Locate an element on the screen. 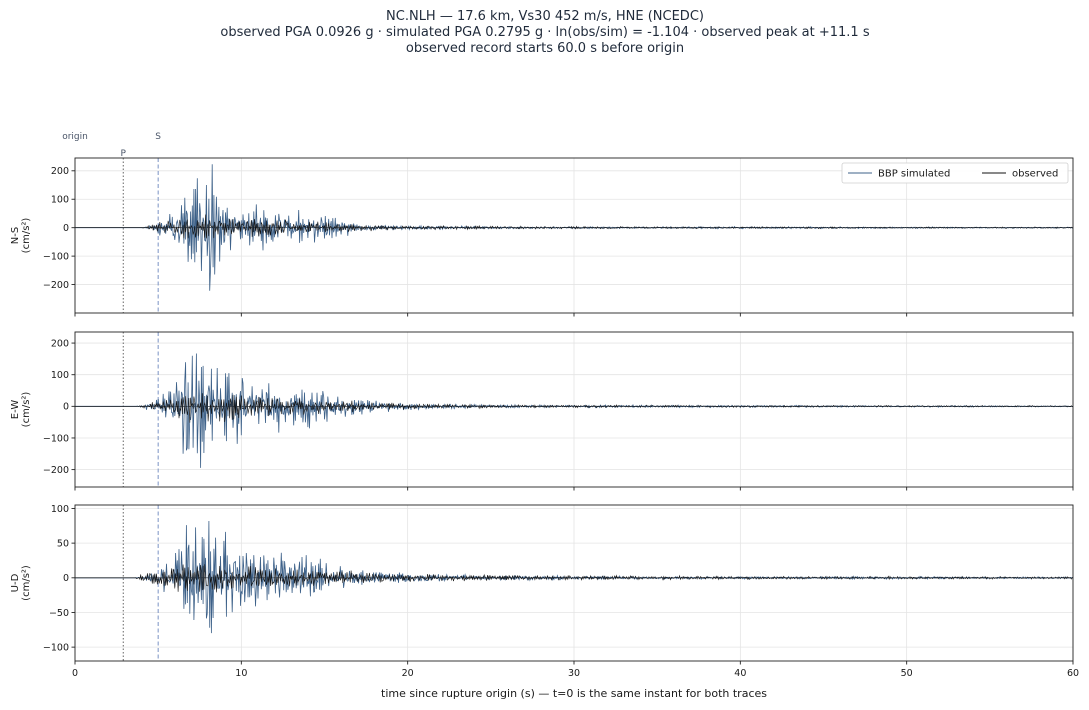  legend-box is located at coordinates (955, 173).